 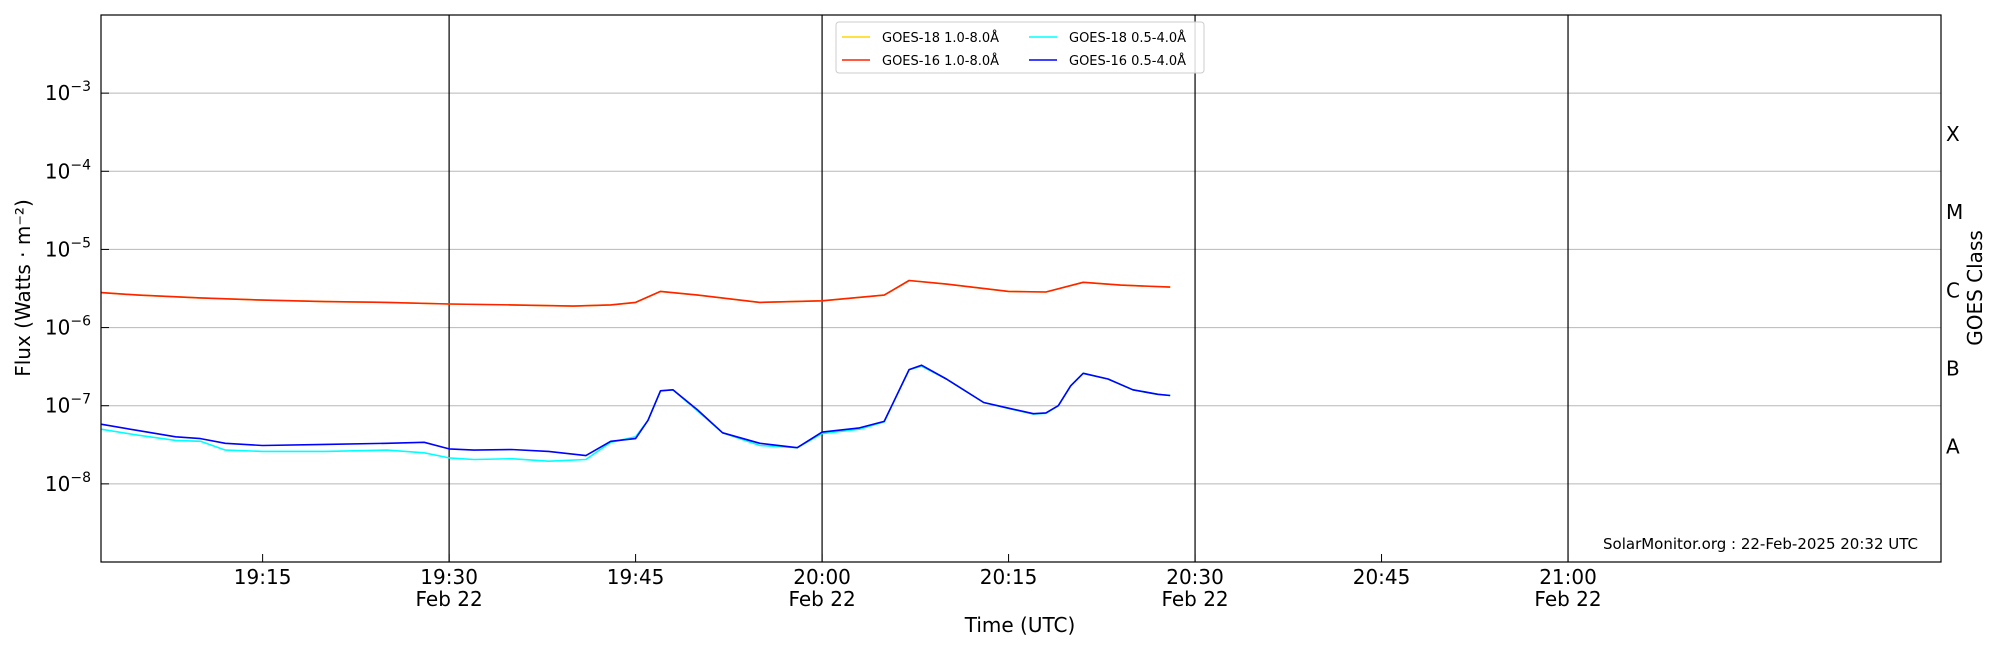 What do you see at coordinates (1975, 288) in the screenshot?
I see `right-axis-title: GOES Class` at bounding box center [1975, 288].